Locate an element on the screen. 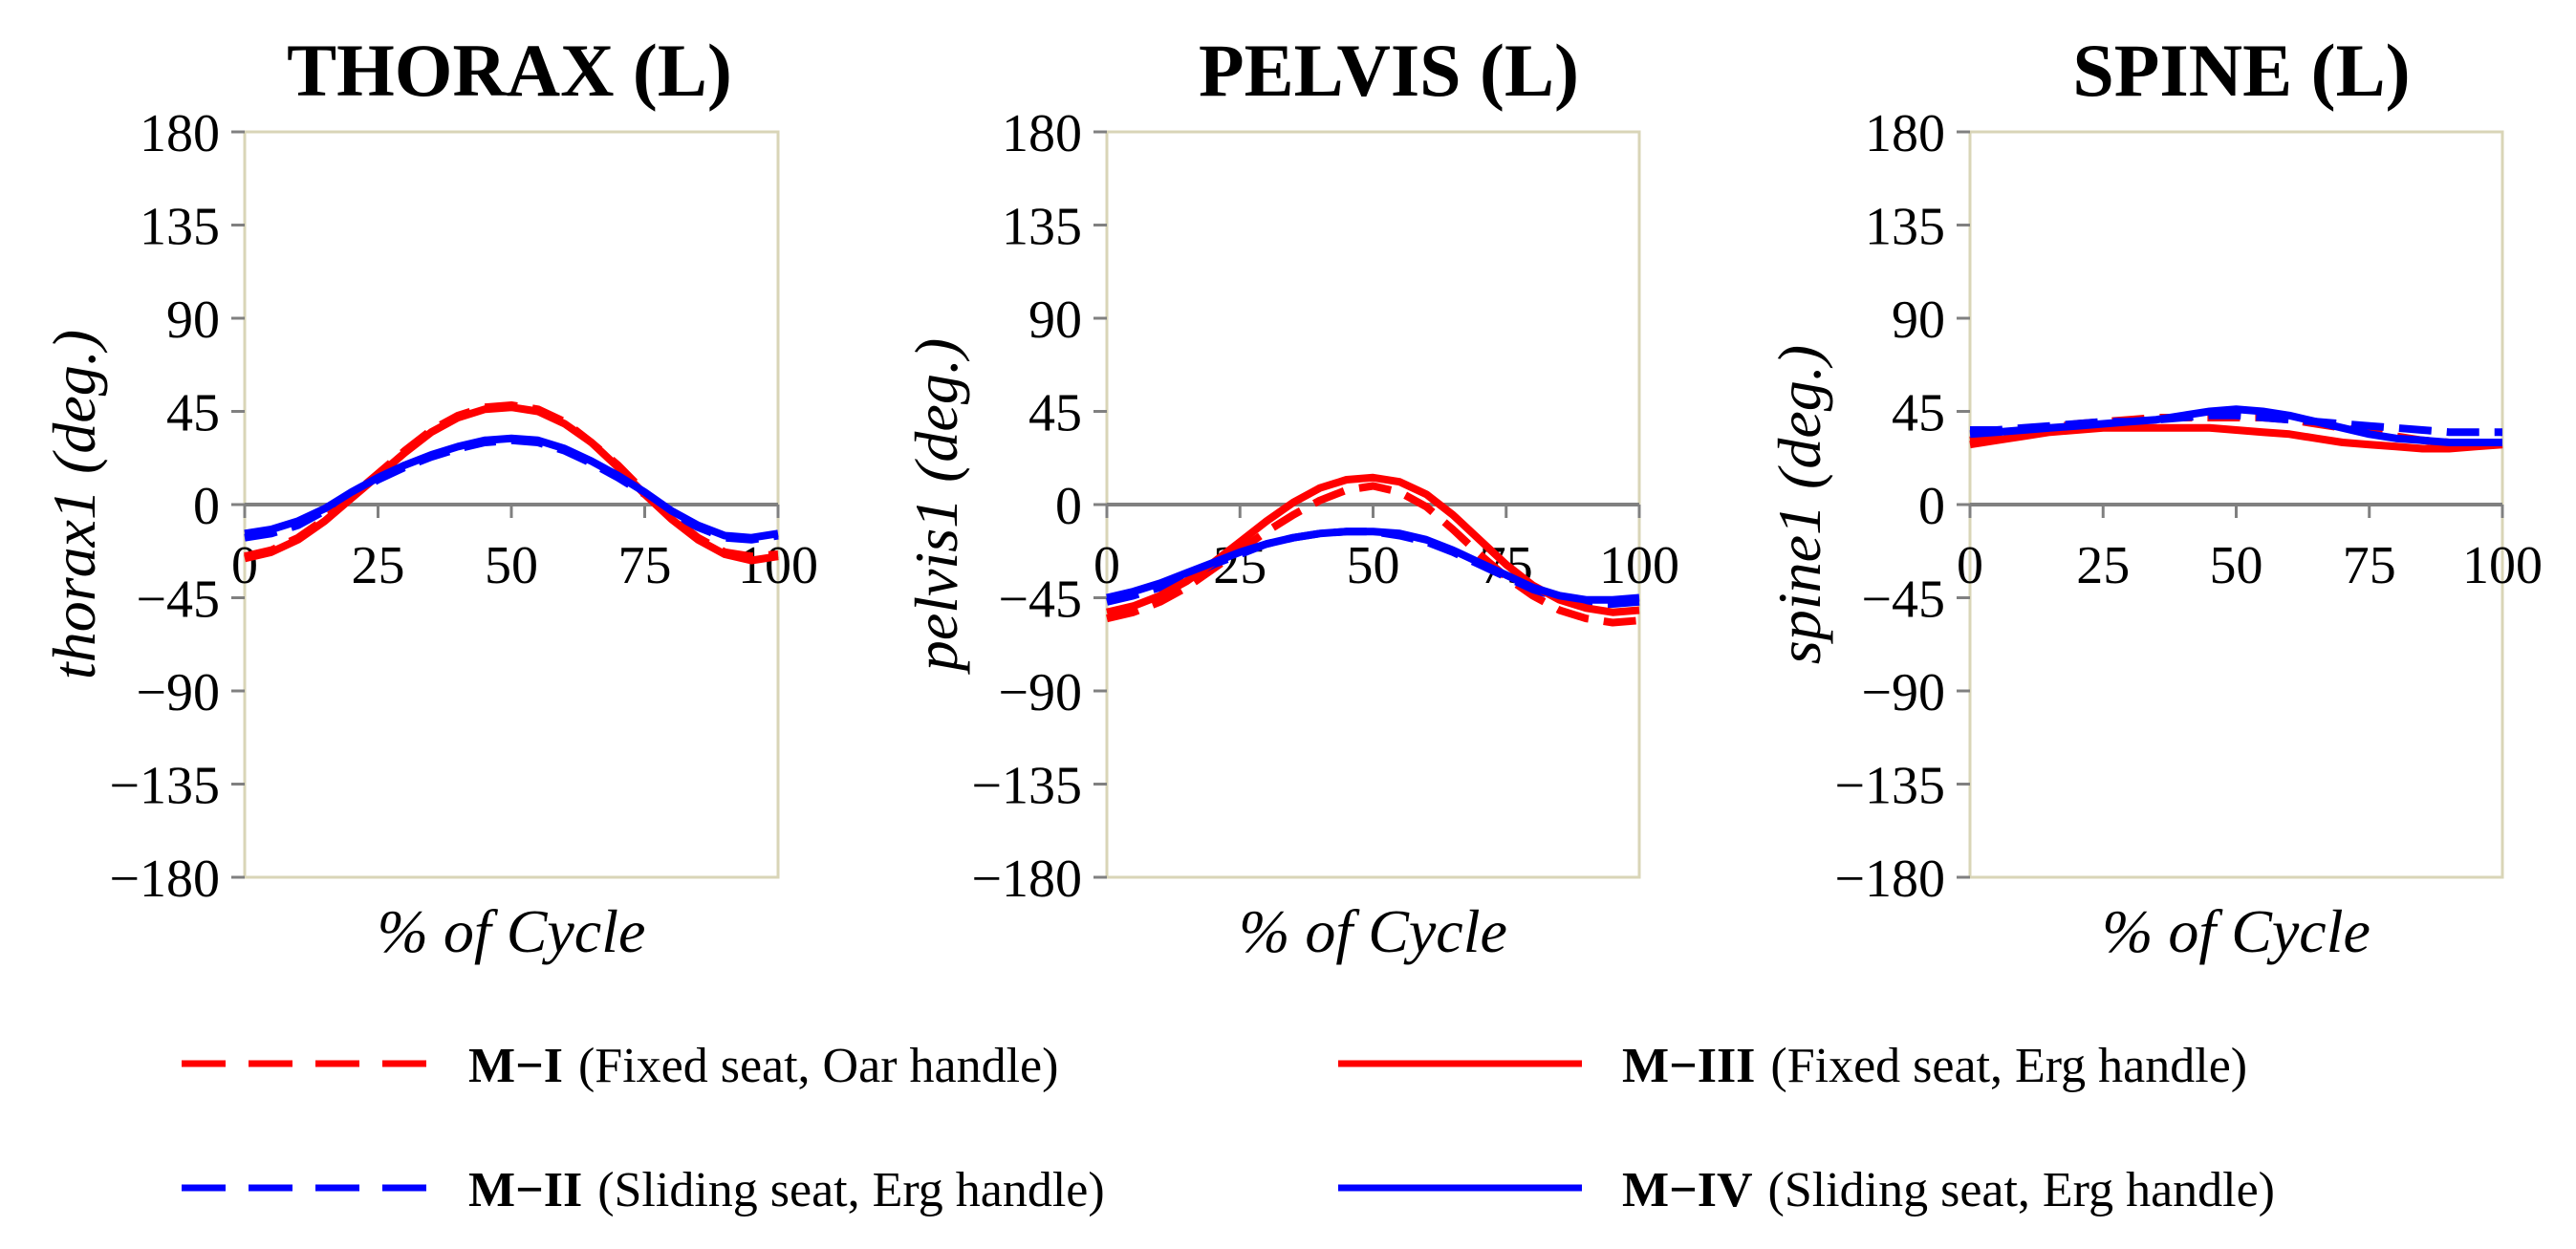  legend-item-m3: M−III (Fixed seat, Erg handle) is located at coordinates (1792, 1066).